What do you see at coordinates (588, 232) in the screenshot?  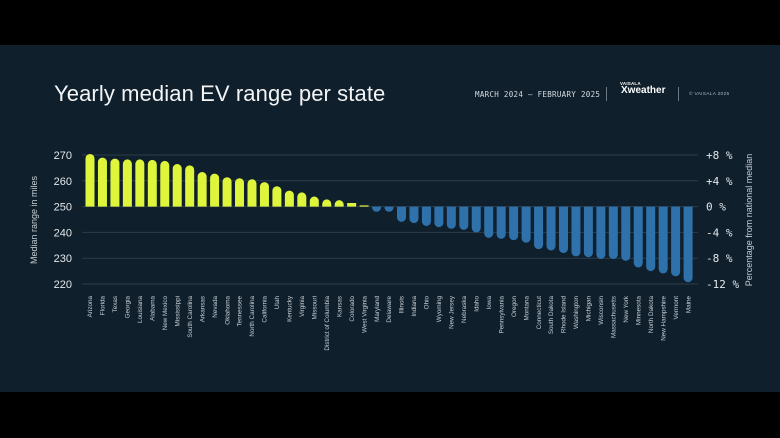 I see `bar-michigan` at bounding box center [588, 232].